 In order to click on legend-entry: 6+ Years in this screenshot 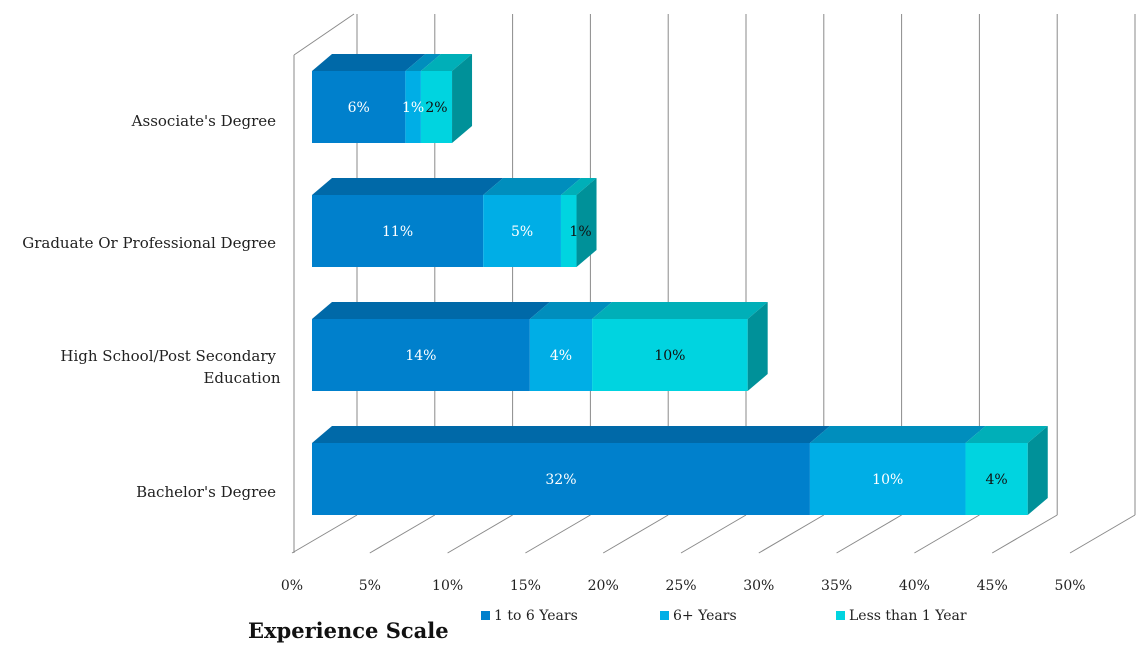, I will do `click(705, 616)`.